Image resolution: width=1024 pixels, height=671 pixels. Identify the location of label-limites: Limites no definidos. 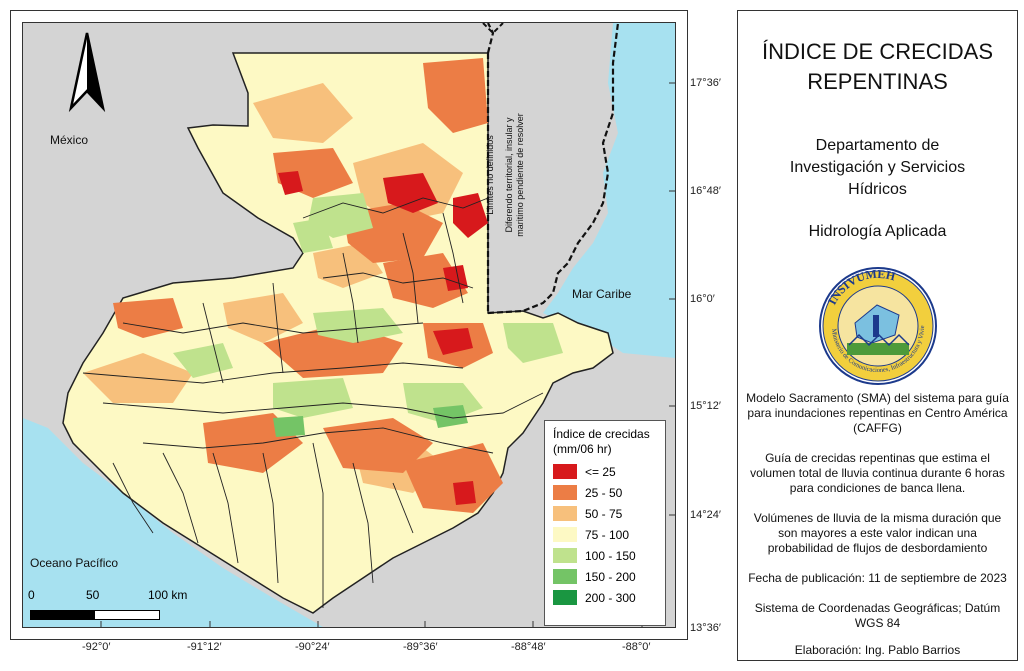
(490, 175).